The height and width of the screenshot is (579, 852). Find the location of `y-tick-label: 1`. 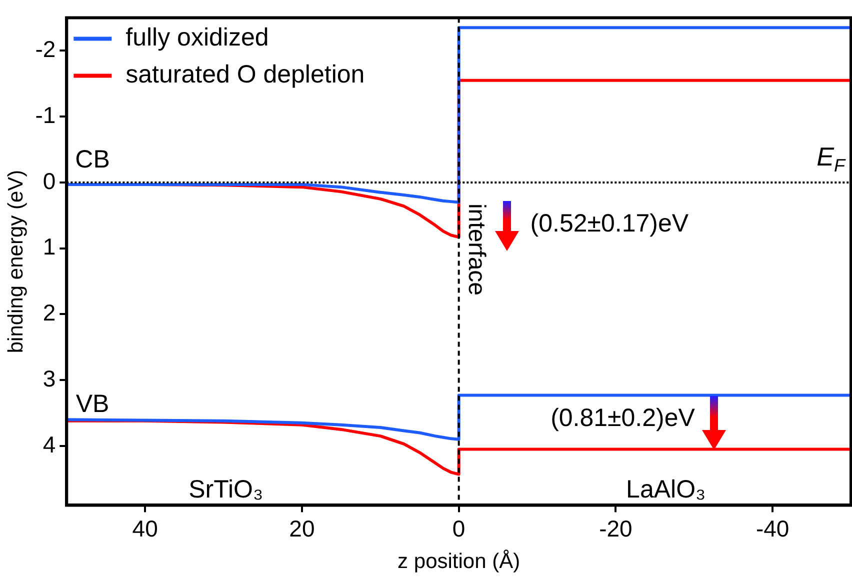

y-tick-label: 1 is located at coordinates (49, 247).